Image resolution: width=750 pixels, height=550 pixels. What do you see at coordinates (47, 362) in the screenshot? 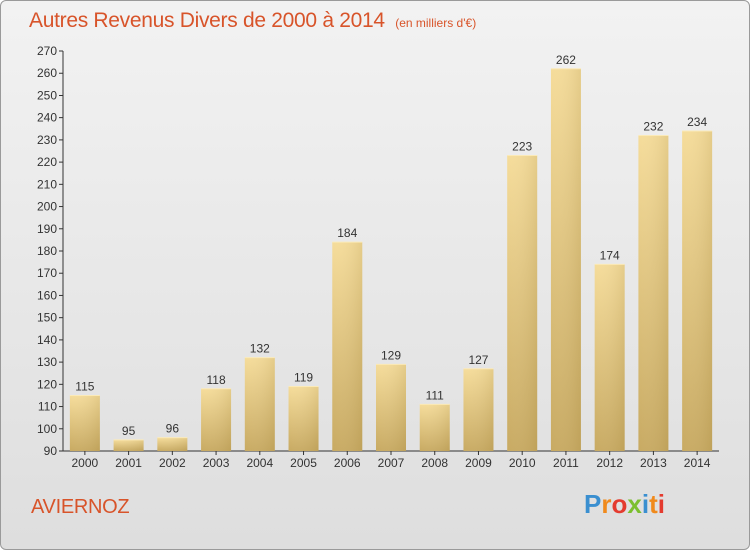
I see `y-tick-label: 130` at bounding box center [47, 362].